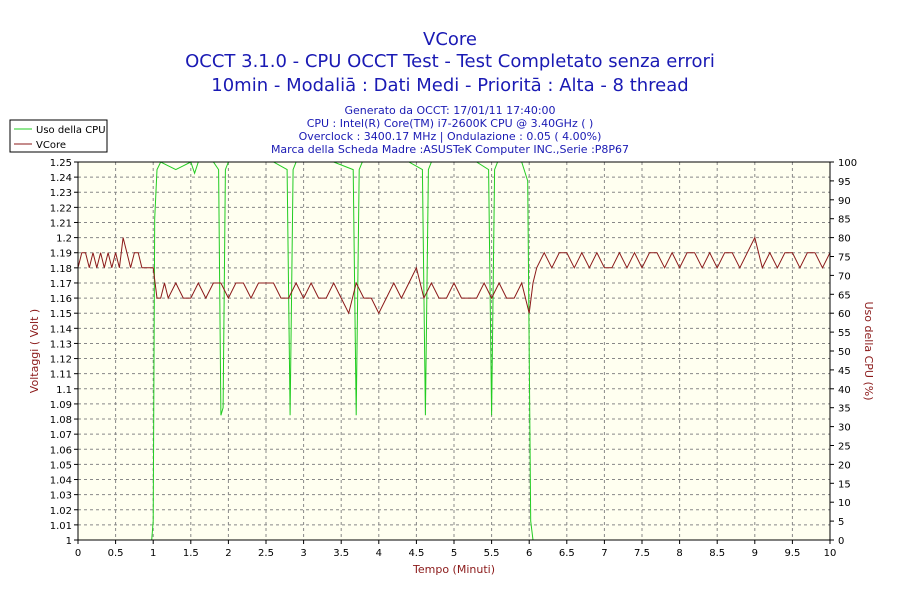 The width and height of the screenshot is (900, 600). Describe the element at coordinates (844, 465) in the screenshot. I see `y2-tick-label: 20` at that location.